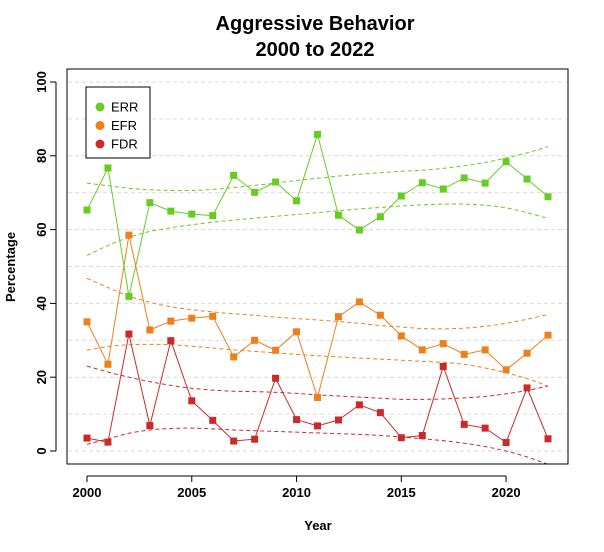 The width and height of the screenshot is (604, 552). I want to click on x-axis: 2000 2005 2010 2015 2020, so click(297, 487).